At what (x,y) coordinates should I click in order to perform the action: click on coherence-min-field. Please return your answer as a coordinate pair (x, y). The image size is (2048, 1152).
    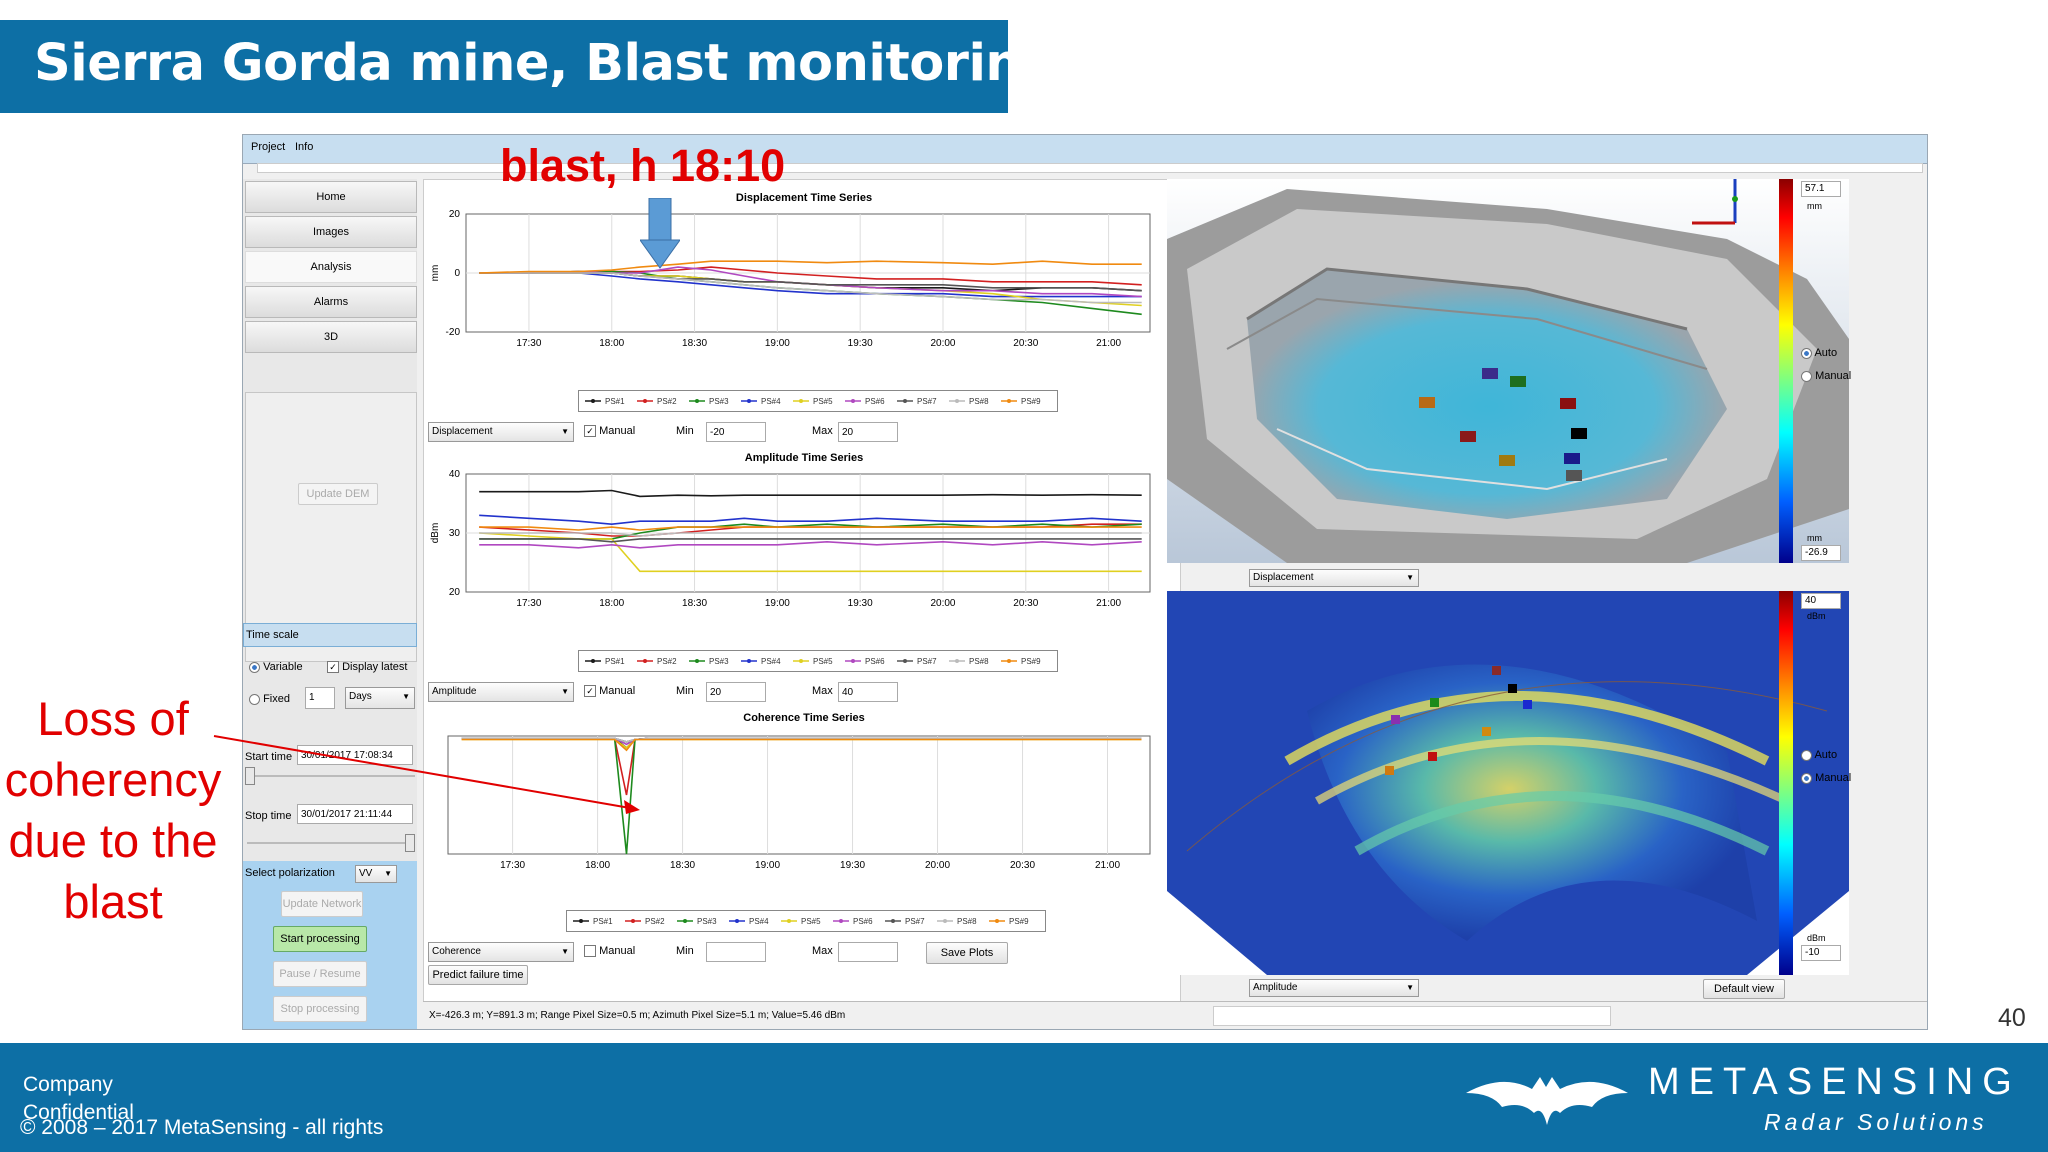
    Looking at the image, I should click on (736, 952).